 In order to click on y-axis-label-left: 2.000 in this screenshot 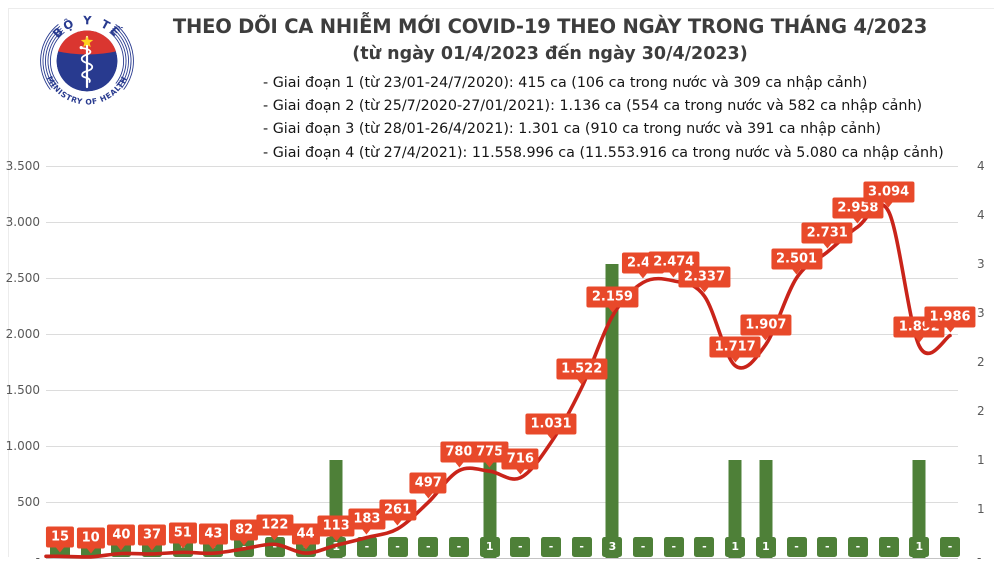, I will do `click(22, 334)`.